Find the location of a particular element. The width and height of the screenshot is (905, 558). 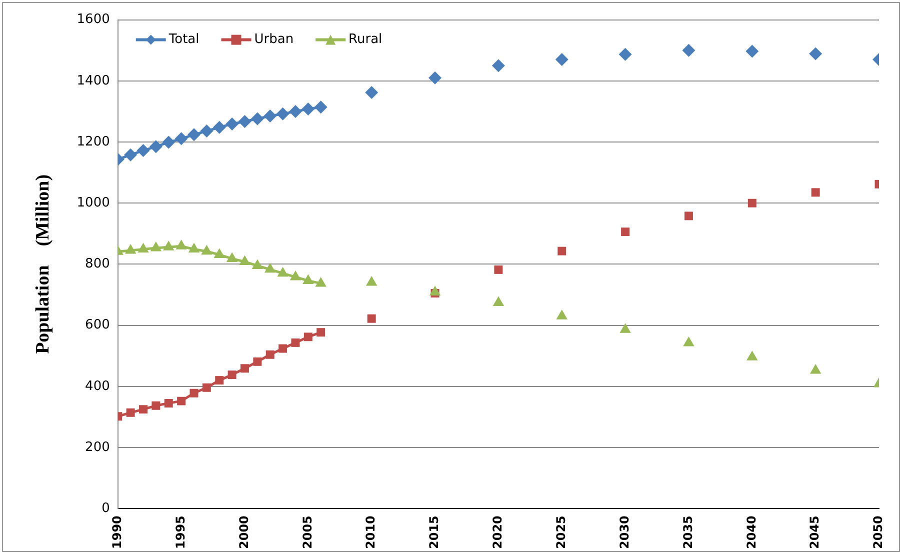

x-tick-label: 1995 is located at coordinates (180, 533).